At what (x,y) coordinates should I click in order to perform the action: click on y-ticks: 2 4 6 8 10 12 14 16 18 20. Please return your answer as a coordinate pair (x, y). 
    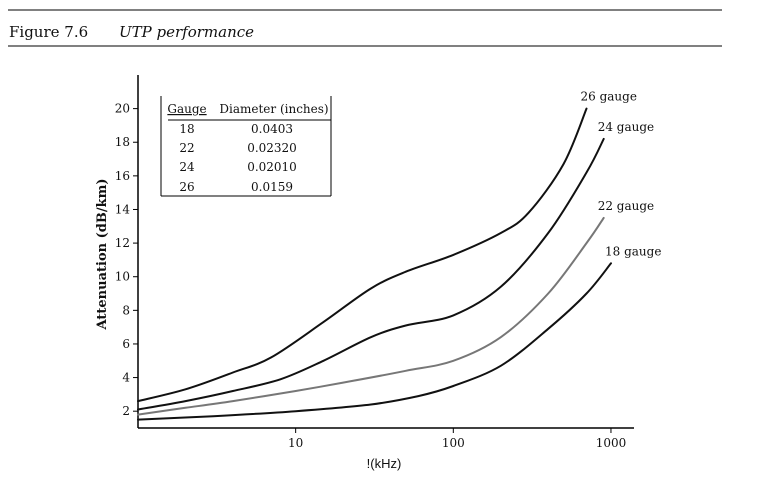
    Looking at the image, I should click on (126, 260).